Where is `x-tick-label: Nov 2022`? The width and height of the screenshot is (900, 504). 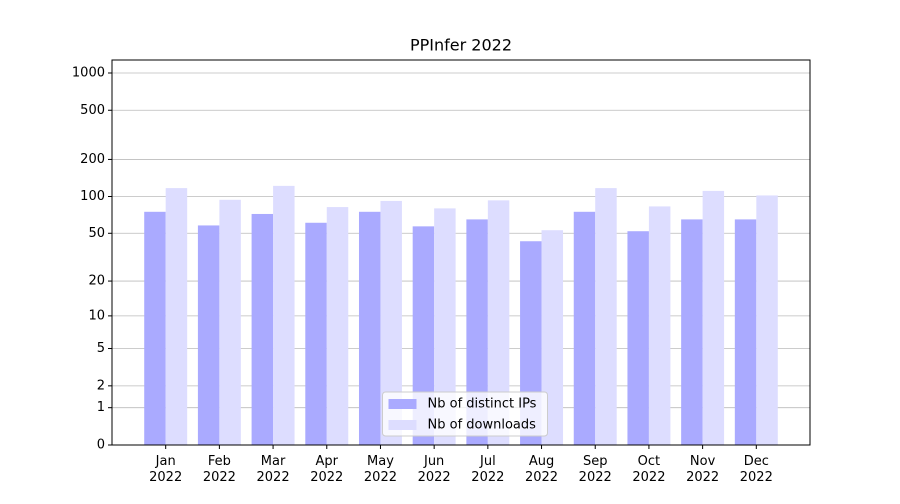
x-tick-label: Nov 2022 is located at coordinates (702, 469).